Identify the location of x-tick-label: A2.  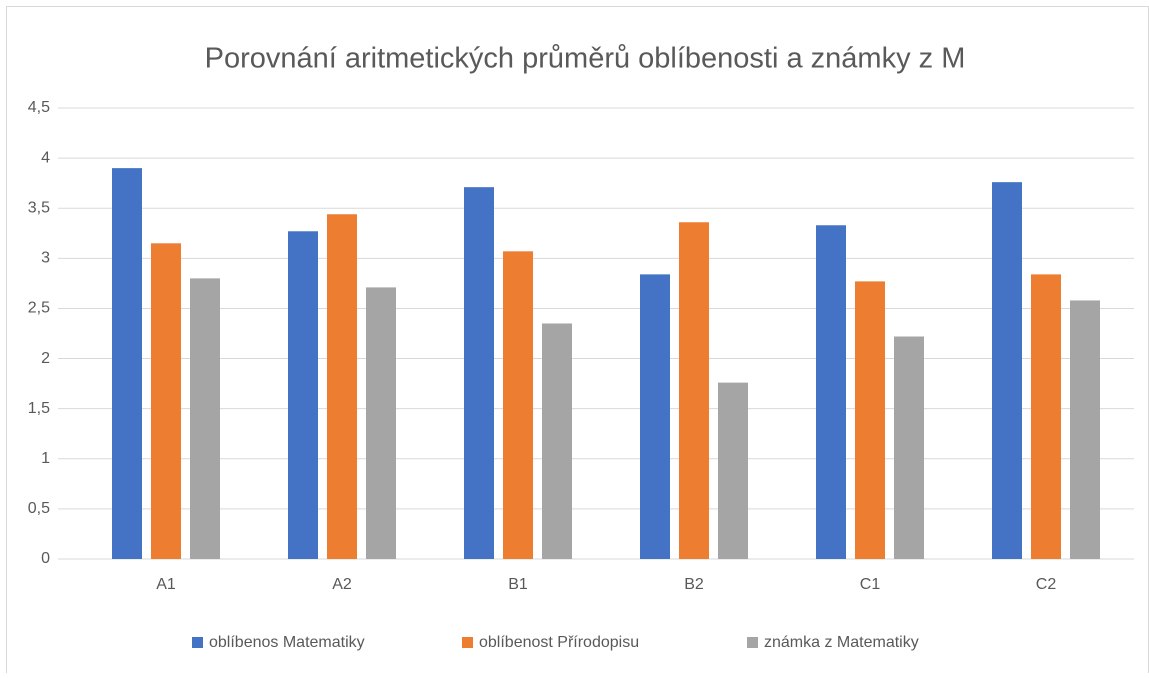
(342, 584).